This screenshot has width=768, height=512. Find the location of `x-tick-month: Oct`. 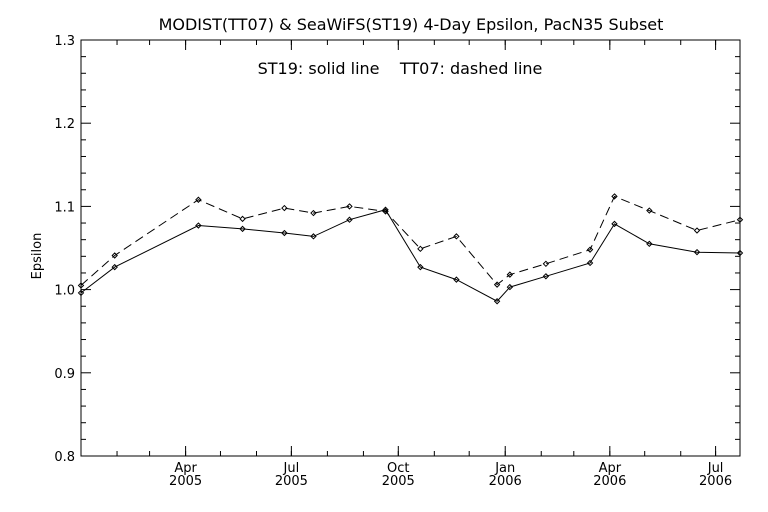

x-tick-month: Oct is located at coordinates (398, 468).